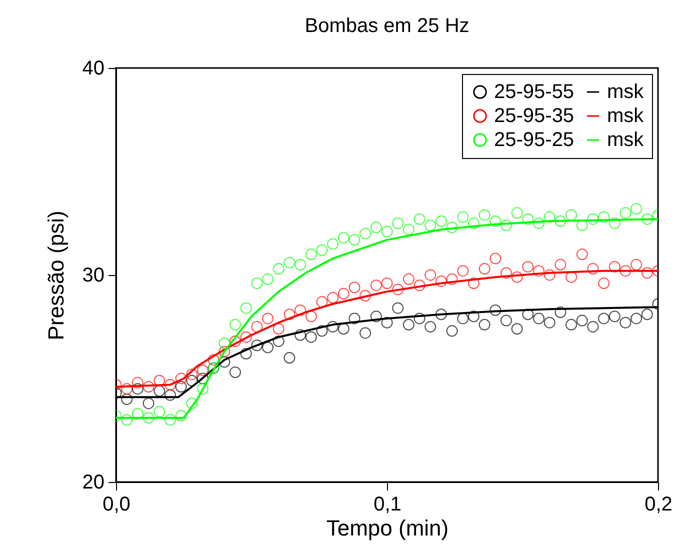 This screenshot has width=678, height=551. I want to click on y-axis-title: Pressão (psi), so click(55, 275).